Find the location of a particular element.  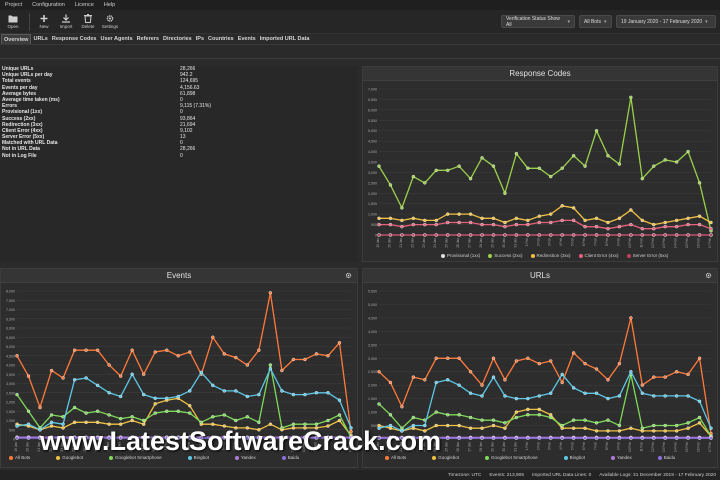

x-tick-label: 24 Jan is located at coordinates (435, 447).